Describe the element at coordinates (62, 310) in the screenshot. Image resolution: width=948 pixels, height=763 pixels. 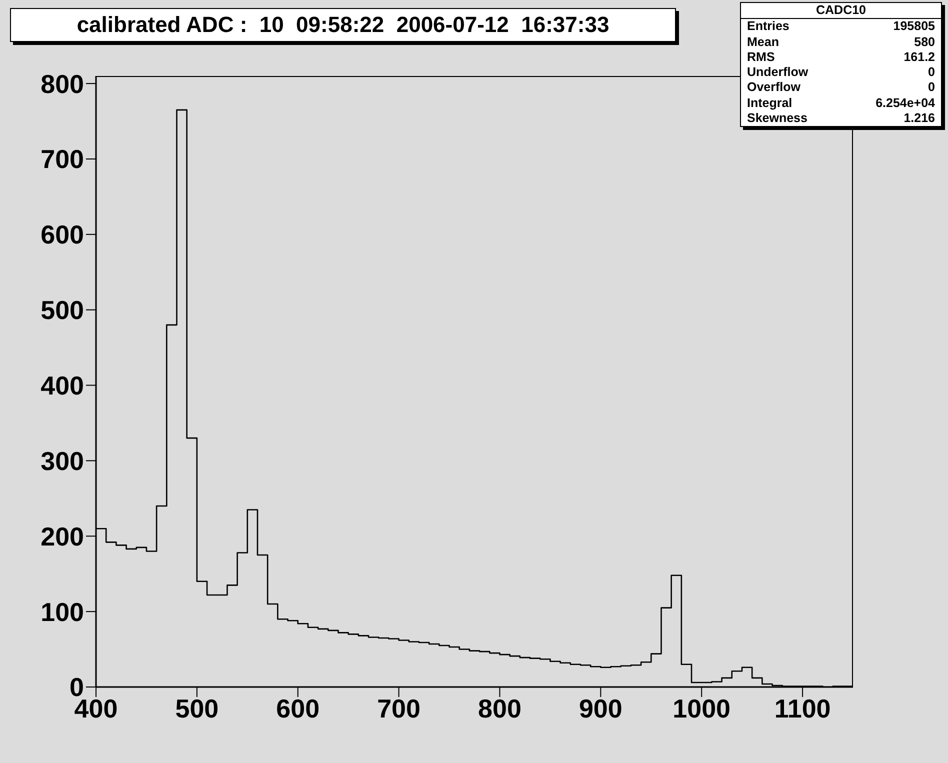
I see `y-tick-label: 500` at that location.